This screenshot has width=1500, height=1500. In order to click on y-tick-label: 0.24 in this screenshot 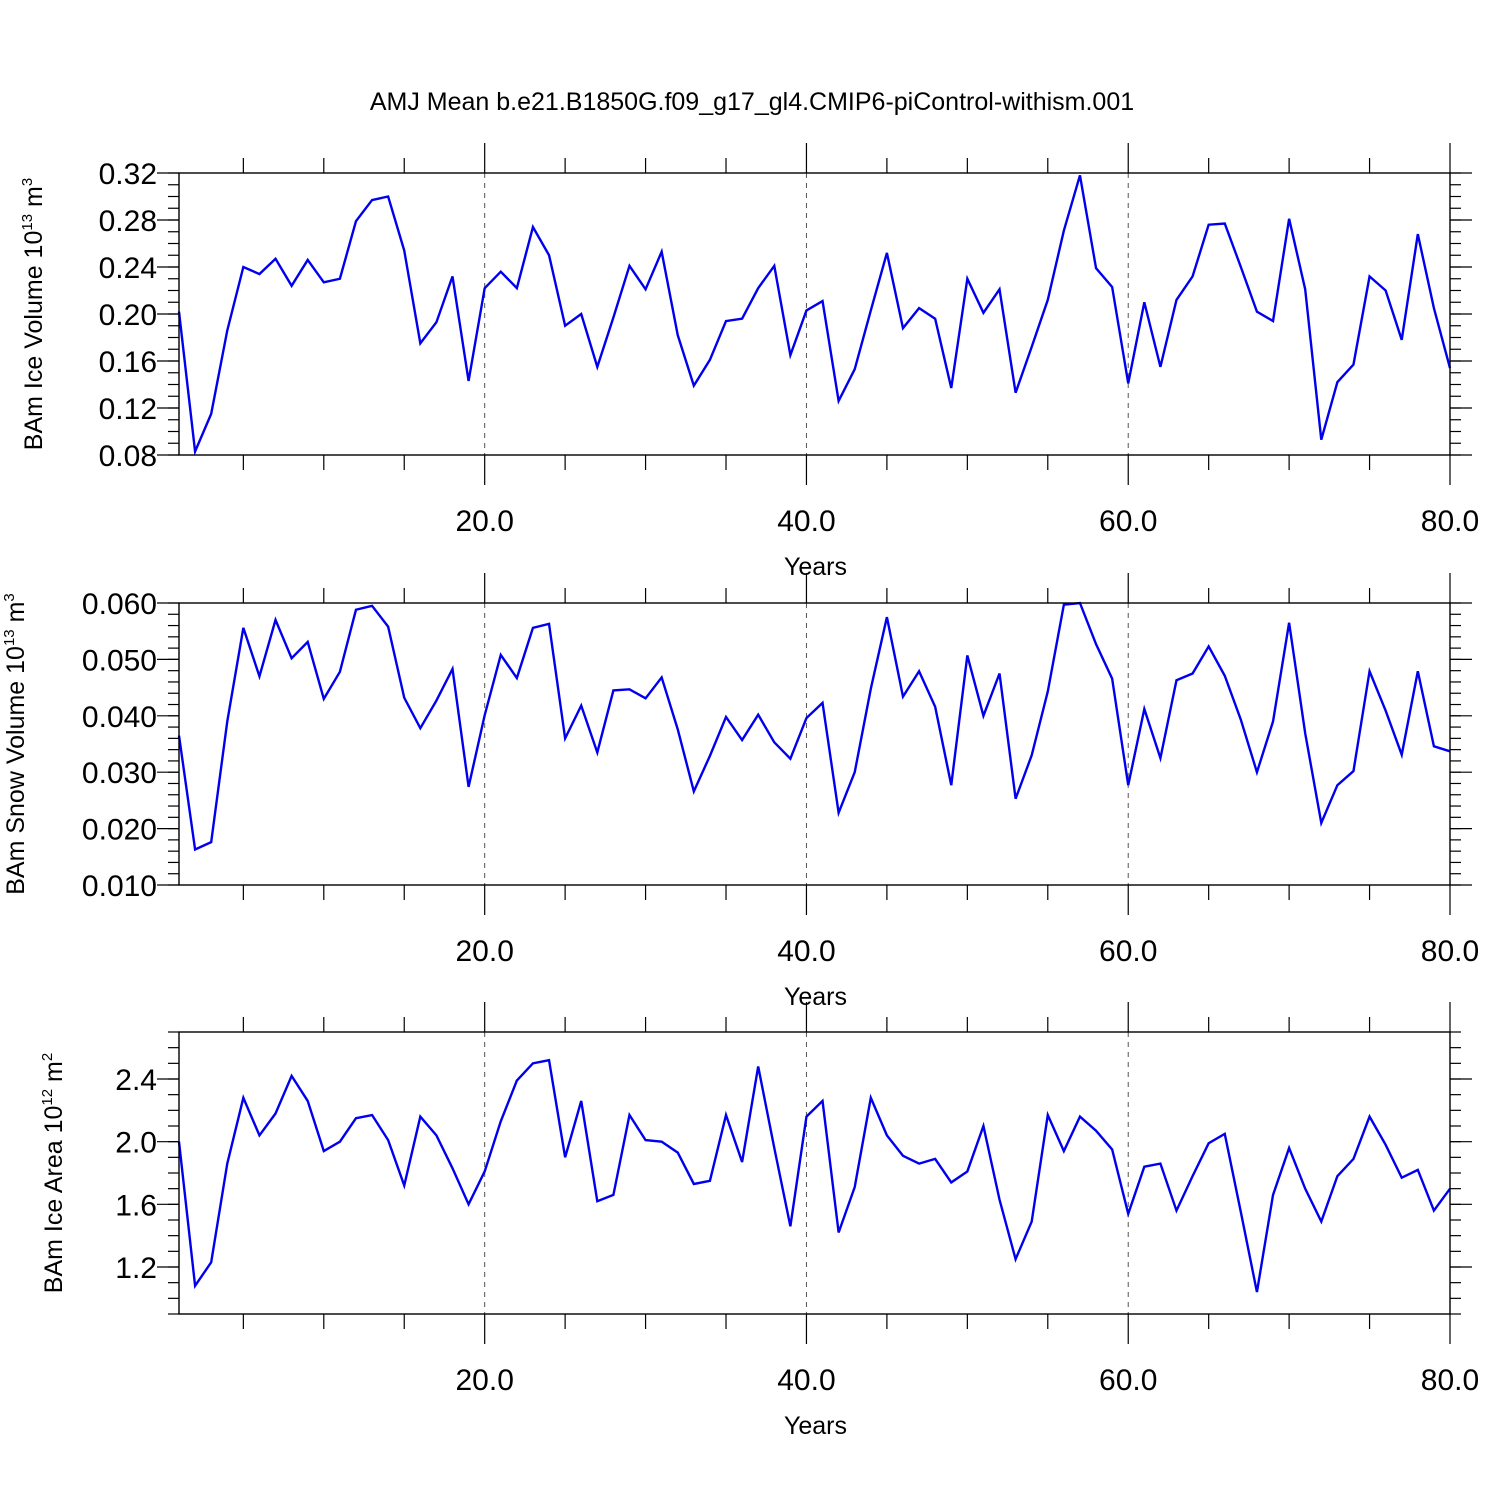, I will do `click(128, 268)`.